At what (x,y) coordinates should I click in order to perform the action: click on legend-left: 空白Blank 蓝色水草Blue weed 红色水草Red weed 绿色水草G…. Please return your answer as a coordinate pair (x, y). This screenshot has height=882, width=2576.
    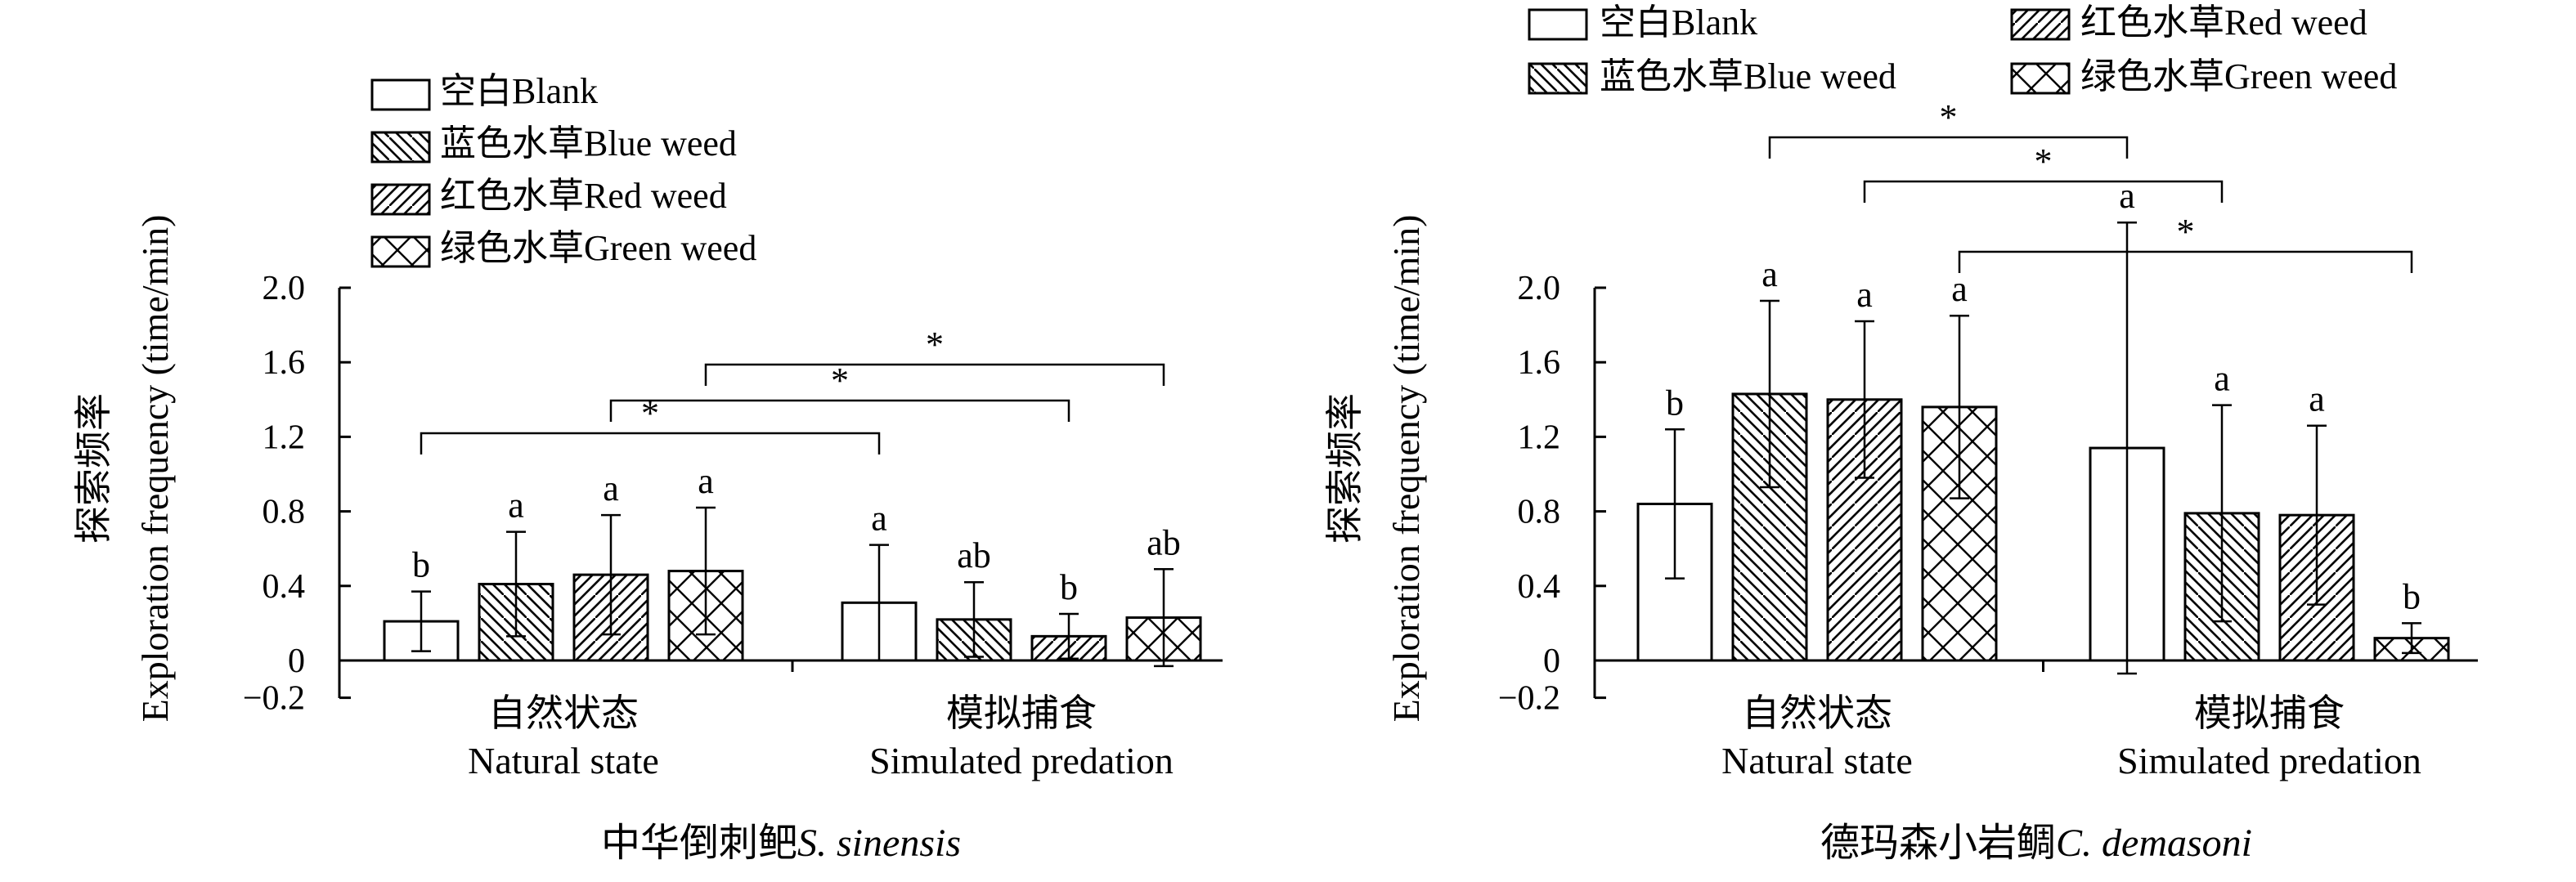
    Looking at the image, I should click on (563, 169).